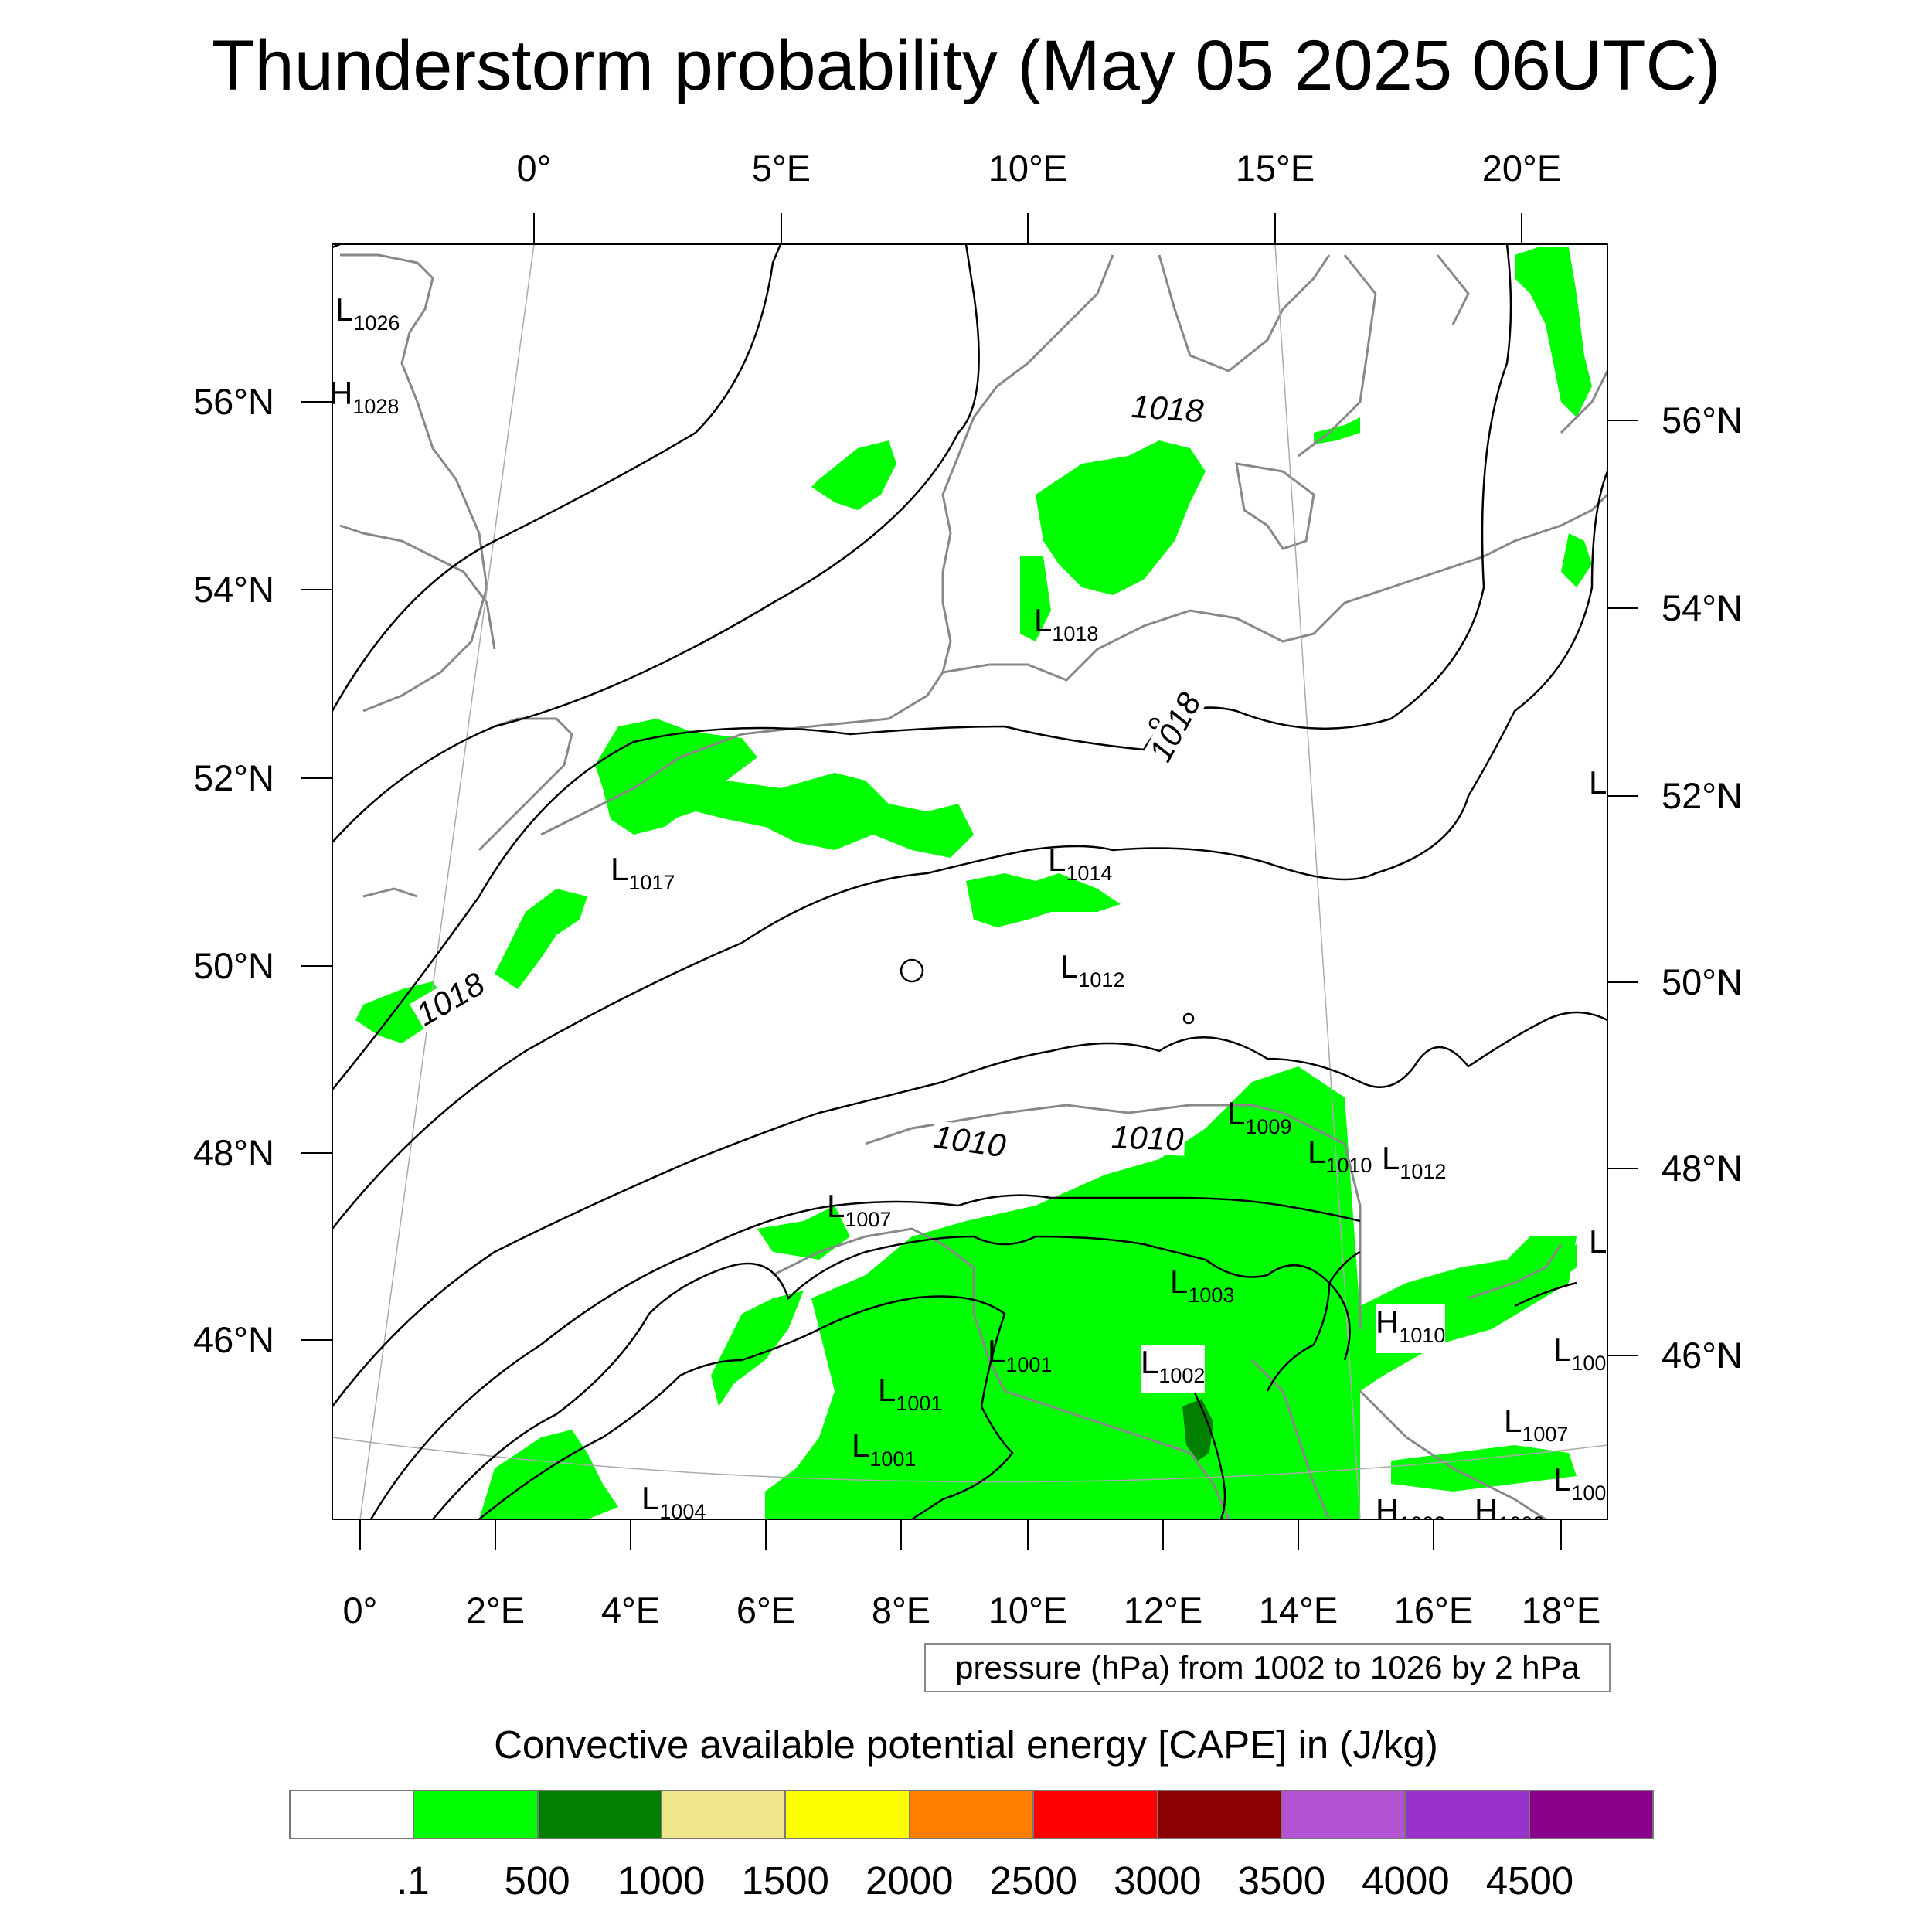 The image size is (1932, 1932). Describe the element at coordinates (233, 1152) in the screenshot. I see `lat-tick-left: 48°N` at that location.